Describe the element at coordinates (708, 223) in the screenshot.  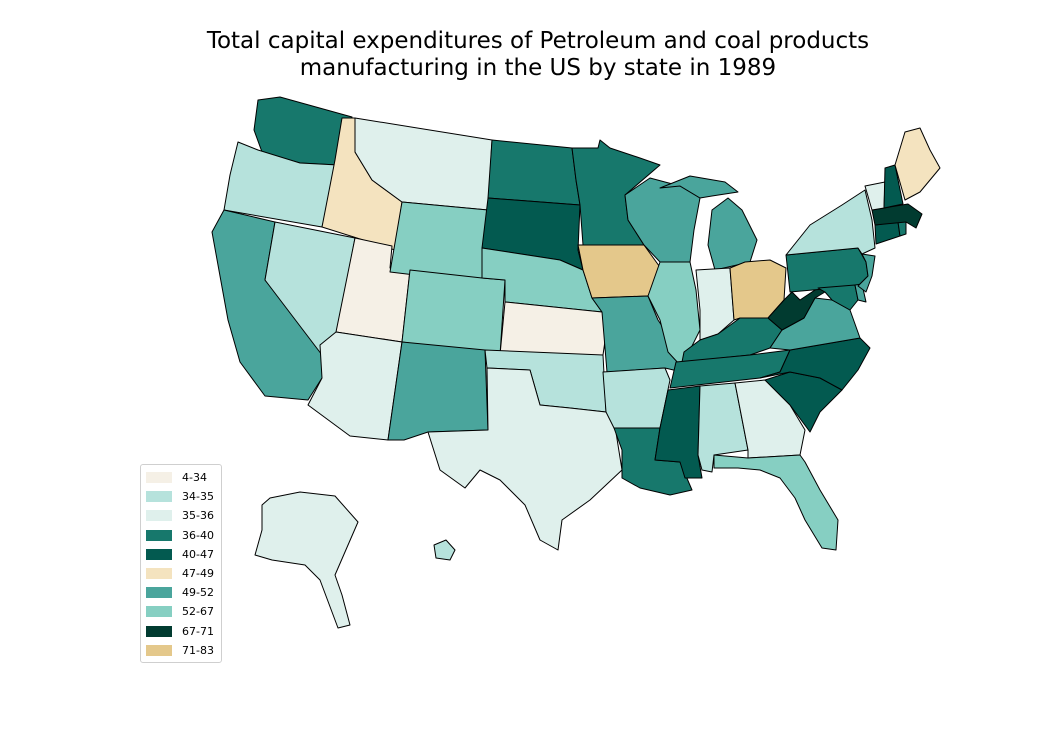
I see `state-michigan` at that location.